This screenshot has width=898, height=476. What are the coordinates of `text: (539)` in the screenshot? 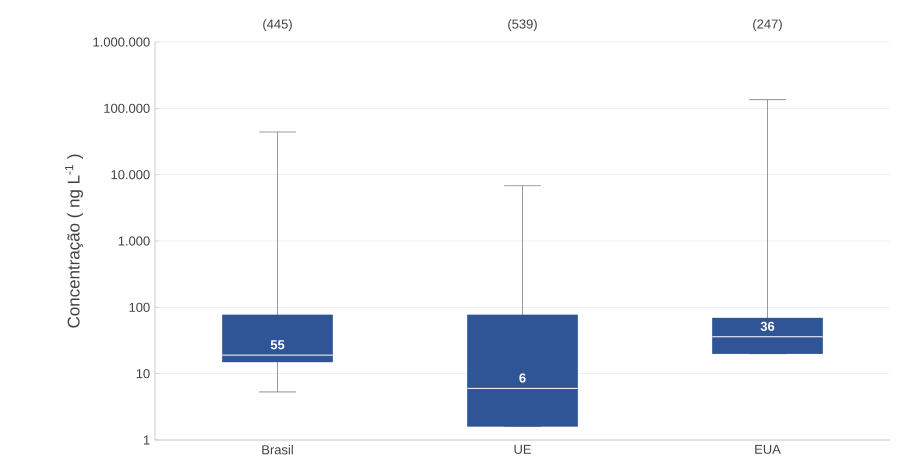 It's located at (522, 25).